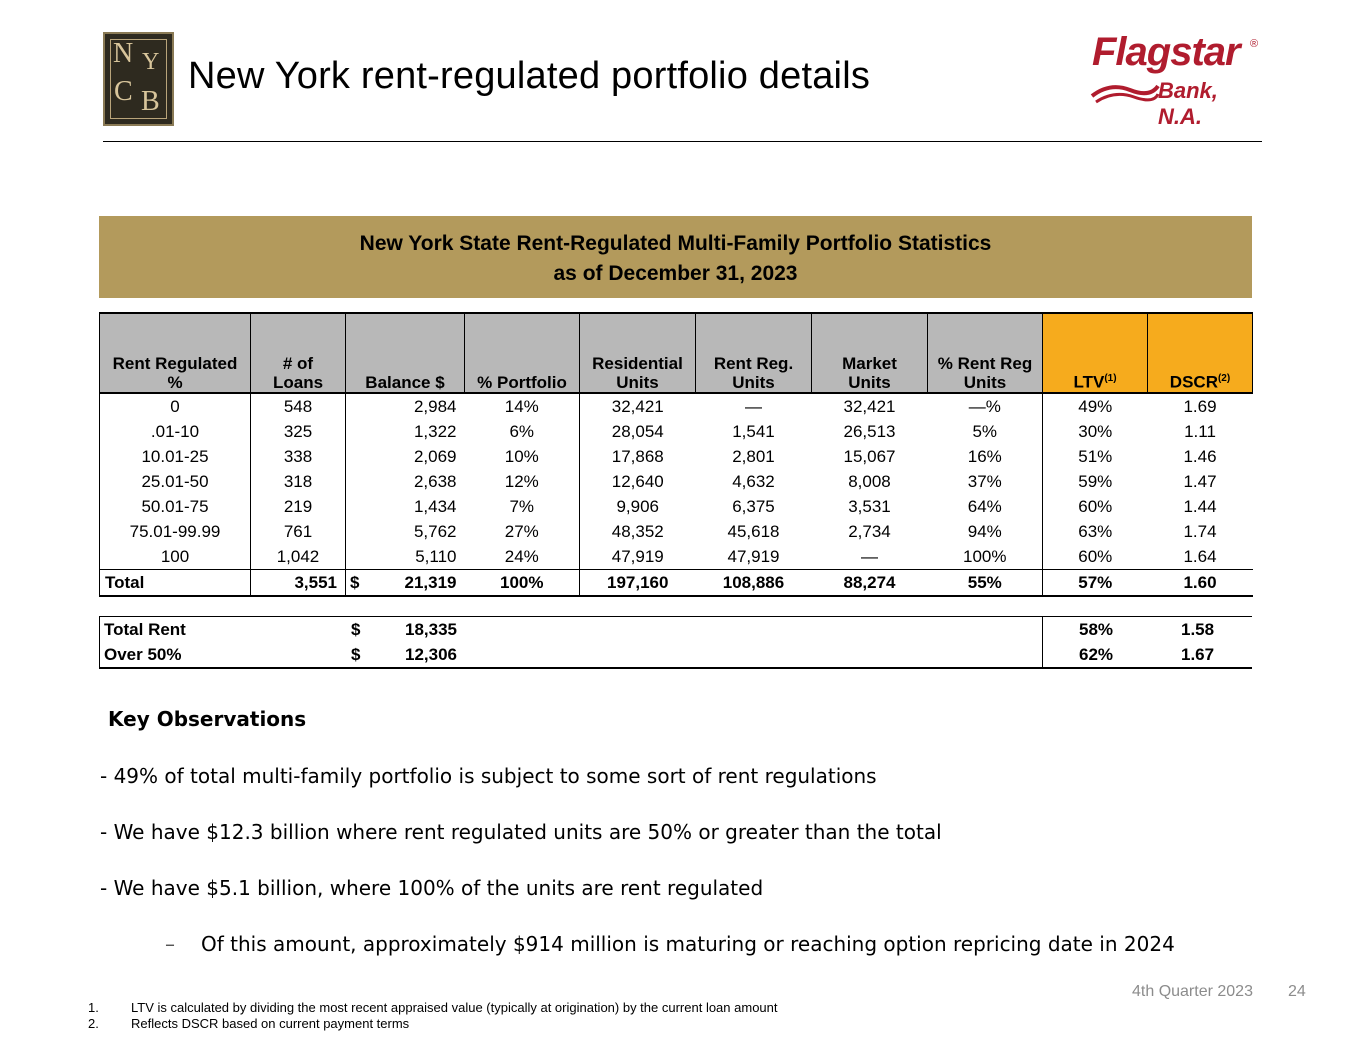 The height and width of the screenshot is (1055, 1365). What do you see at coordinates (298, 506) in the screenshot?
I see `cell-loans: 219` at bounding box center [298, 506].